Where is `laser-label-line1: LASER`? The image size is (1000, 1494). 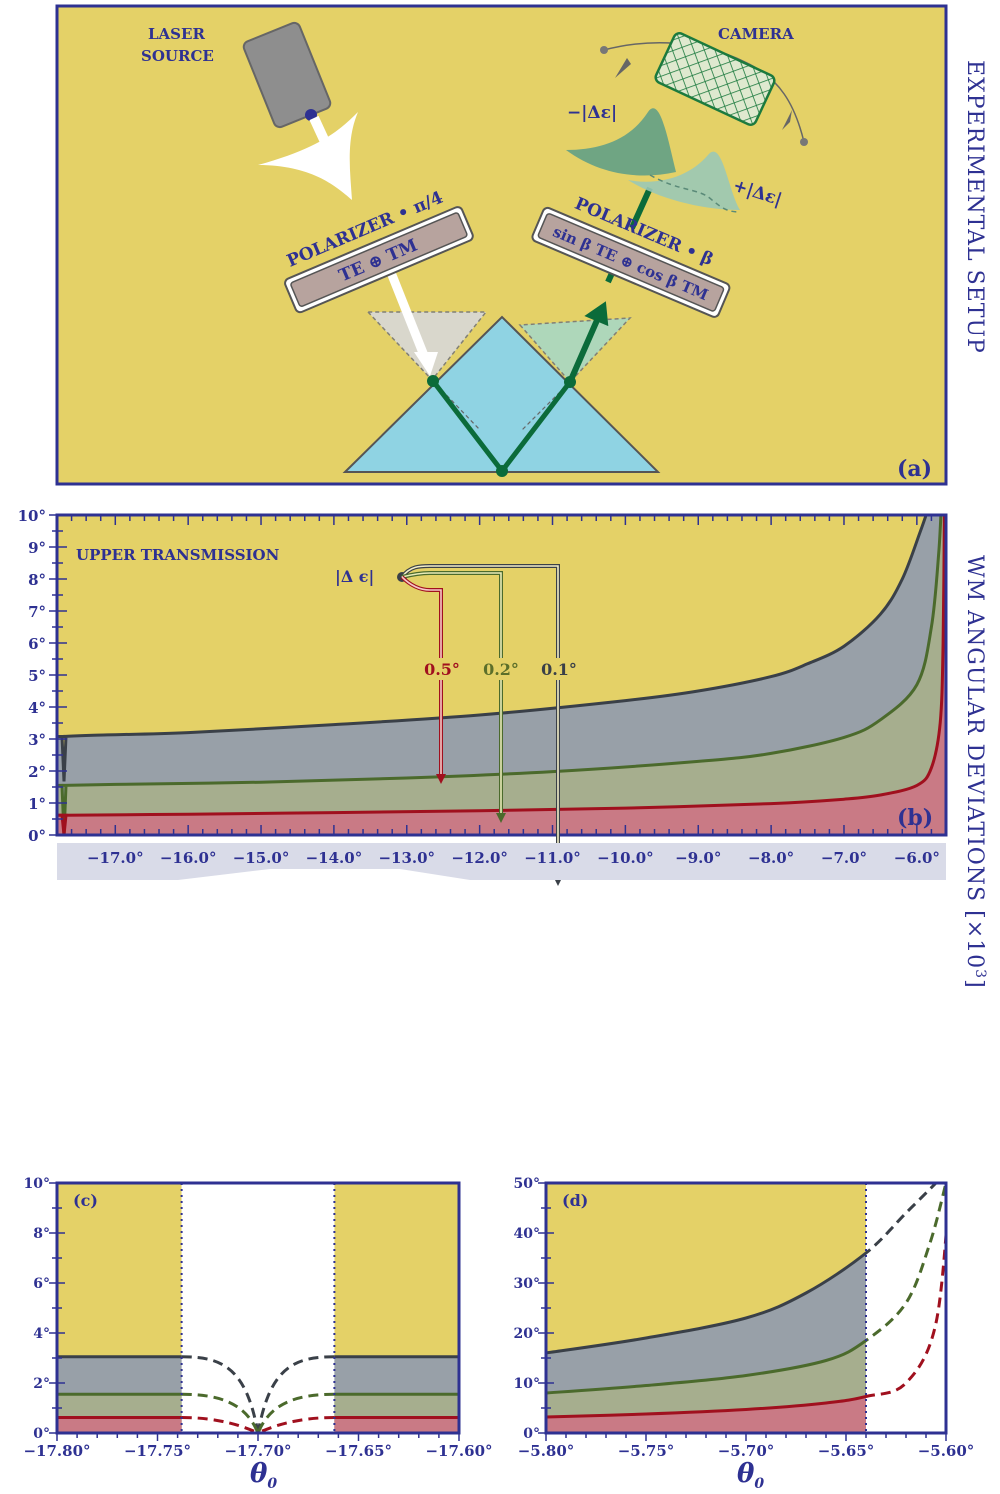
laser-label-line1: LASER is located at coordinates (176, 34).